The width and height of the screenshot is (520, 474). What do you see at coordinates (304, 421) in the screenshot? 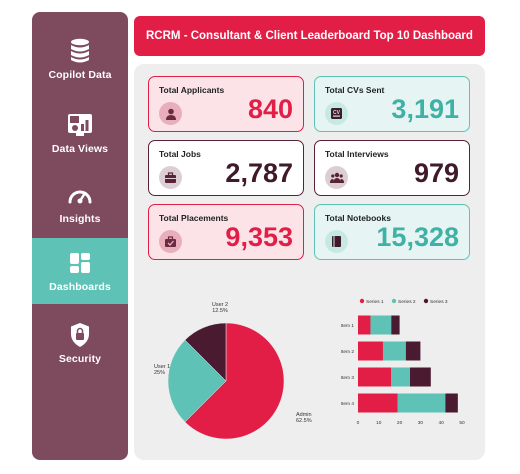
I see `pie-value-label: 62.5%` at bounding box center [304, 421].